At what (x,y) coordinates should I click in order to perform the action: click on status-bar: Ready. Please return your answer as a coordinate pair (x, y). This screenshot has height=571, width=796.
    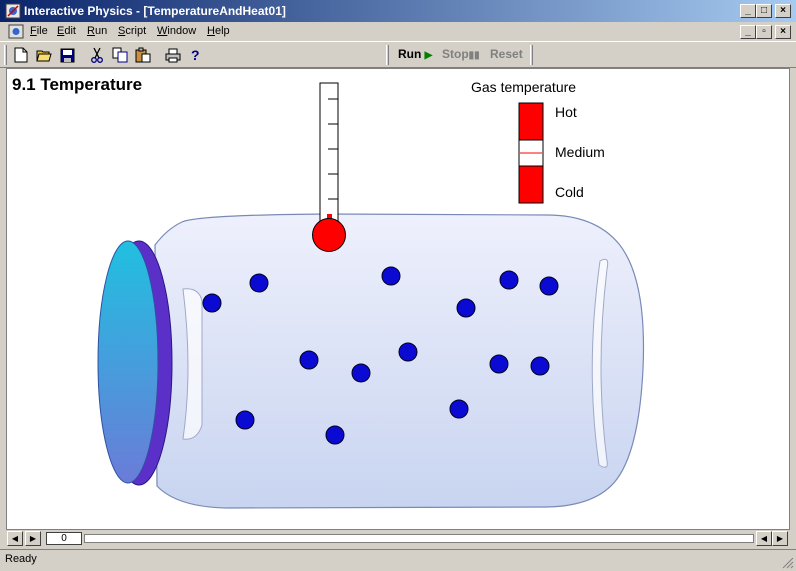
    Looking at the image, I should click on (398, 560).